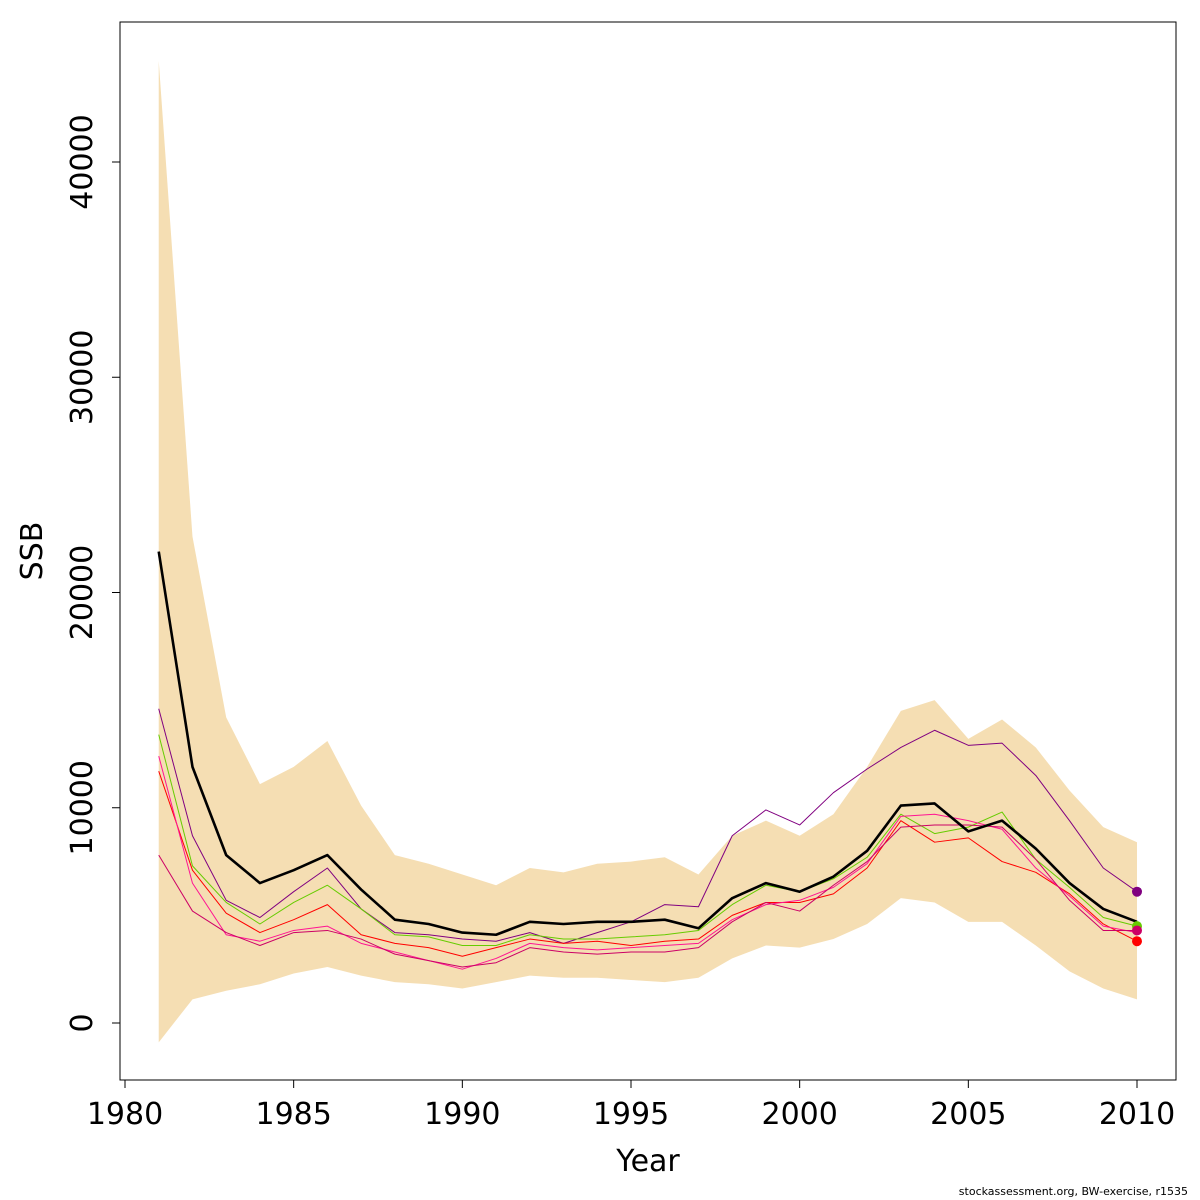  Describe the element at coordinates (968, 1114) in the screenshot. I see `x-tick-label: 2005` at that location.